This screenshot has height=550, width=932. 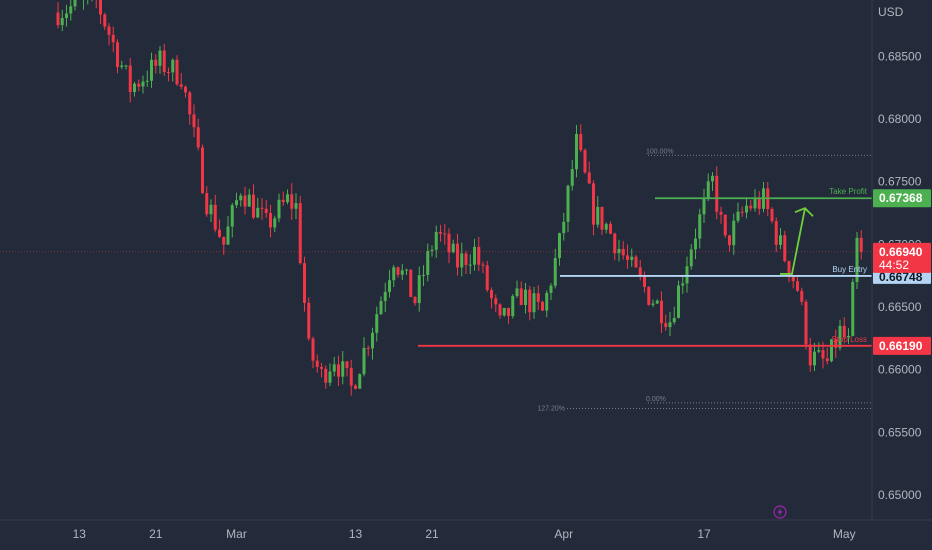 What do you see at coordinates (900, 495) in the screenshot?
I see `price-tick-label: 0.65000` at bounding box center [900, 495].